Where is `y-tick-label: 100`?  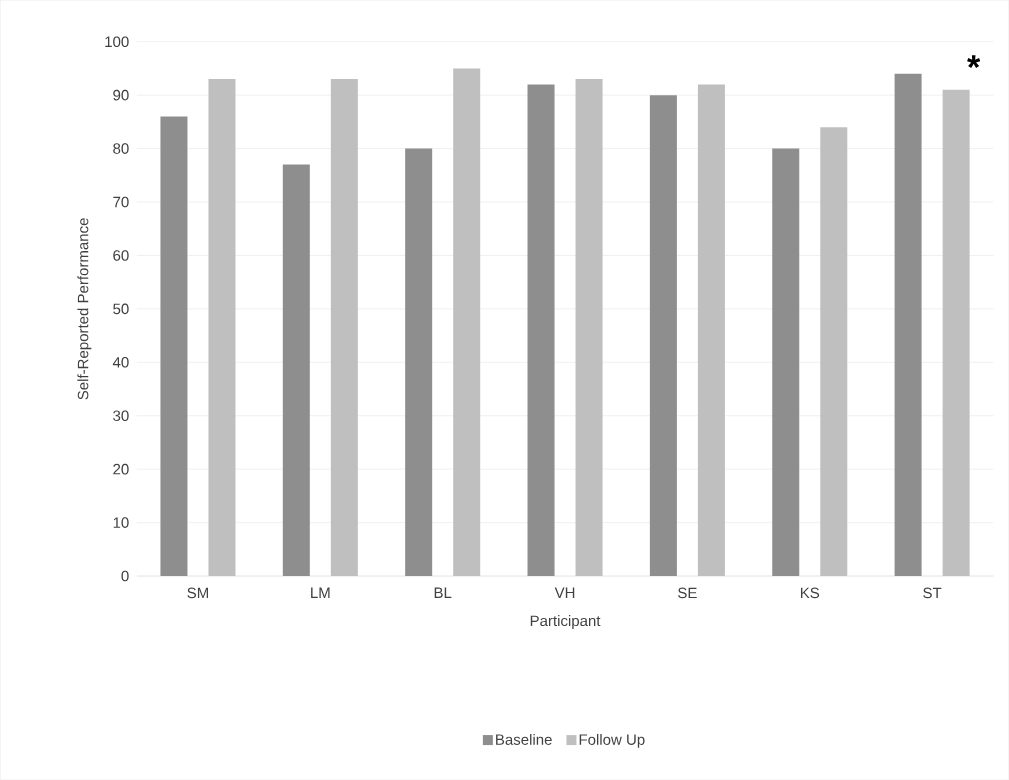 y-tick-label: 100 is located at coordinates (117, 42).